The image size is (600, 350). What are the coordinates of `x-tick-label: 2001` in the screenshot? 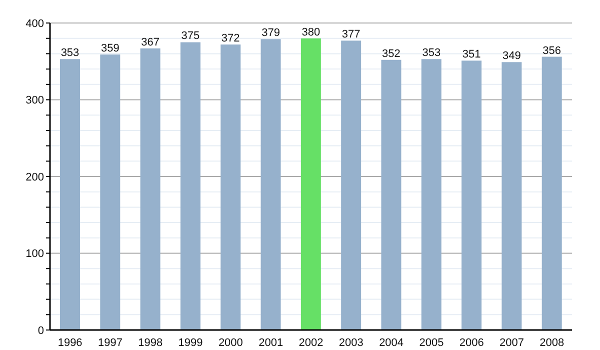 It's located at (271, 342).